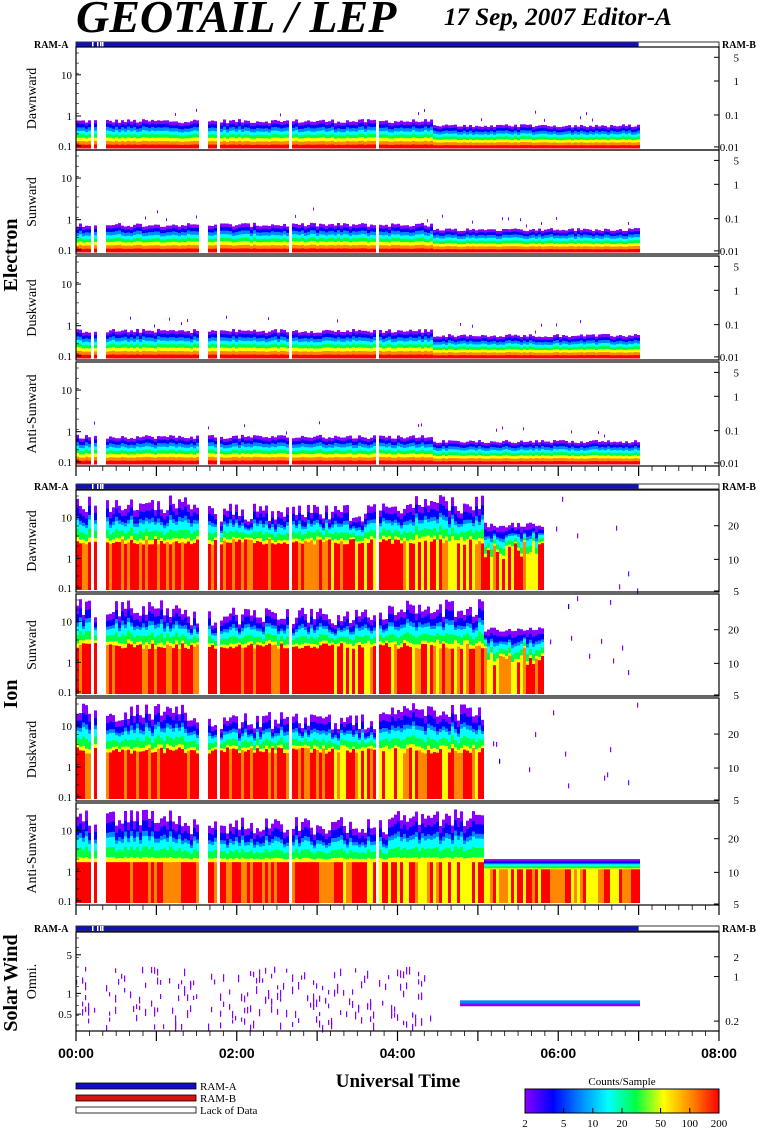 The image size is (762, 1128). I want to click on panel-electron-duskward: 10 1 0.1 5 1 0.1 0.01 Duskward, so click(382, 309).